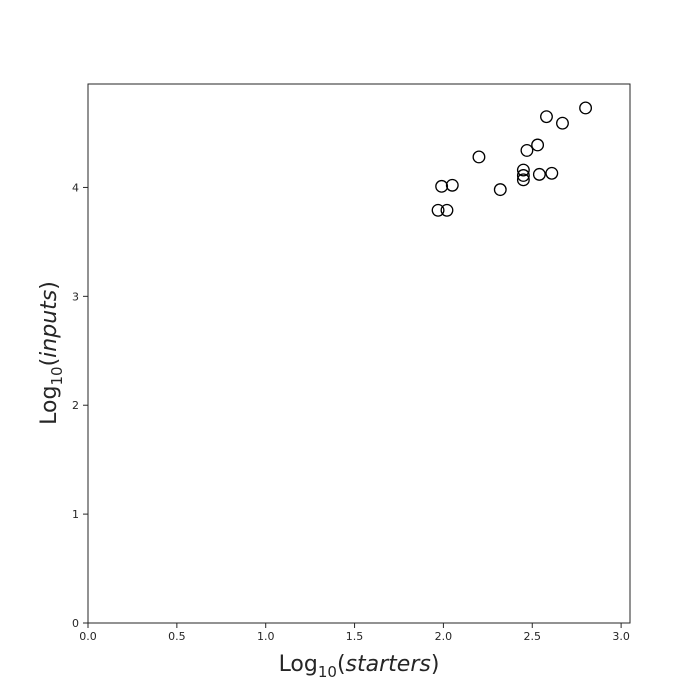 This screenshot has width=700, height=700. I want to click on y-tick-label: 2, so click(75, 405).